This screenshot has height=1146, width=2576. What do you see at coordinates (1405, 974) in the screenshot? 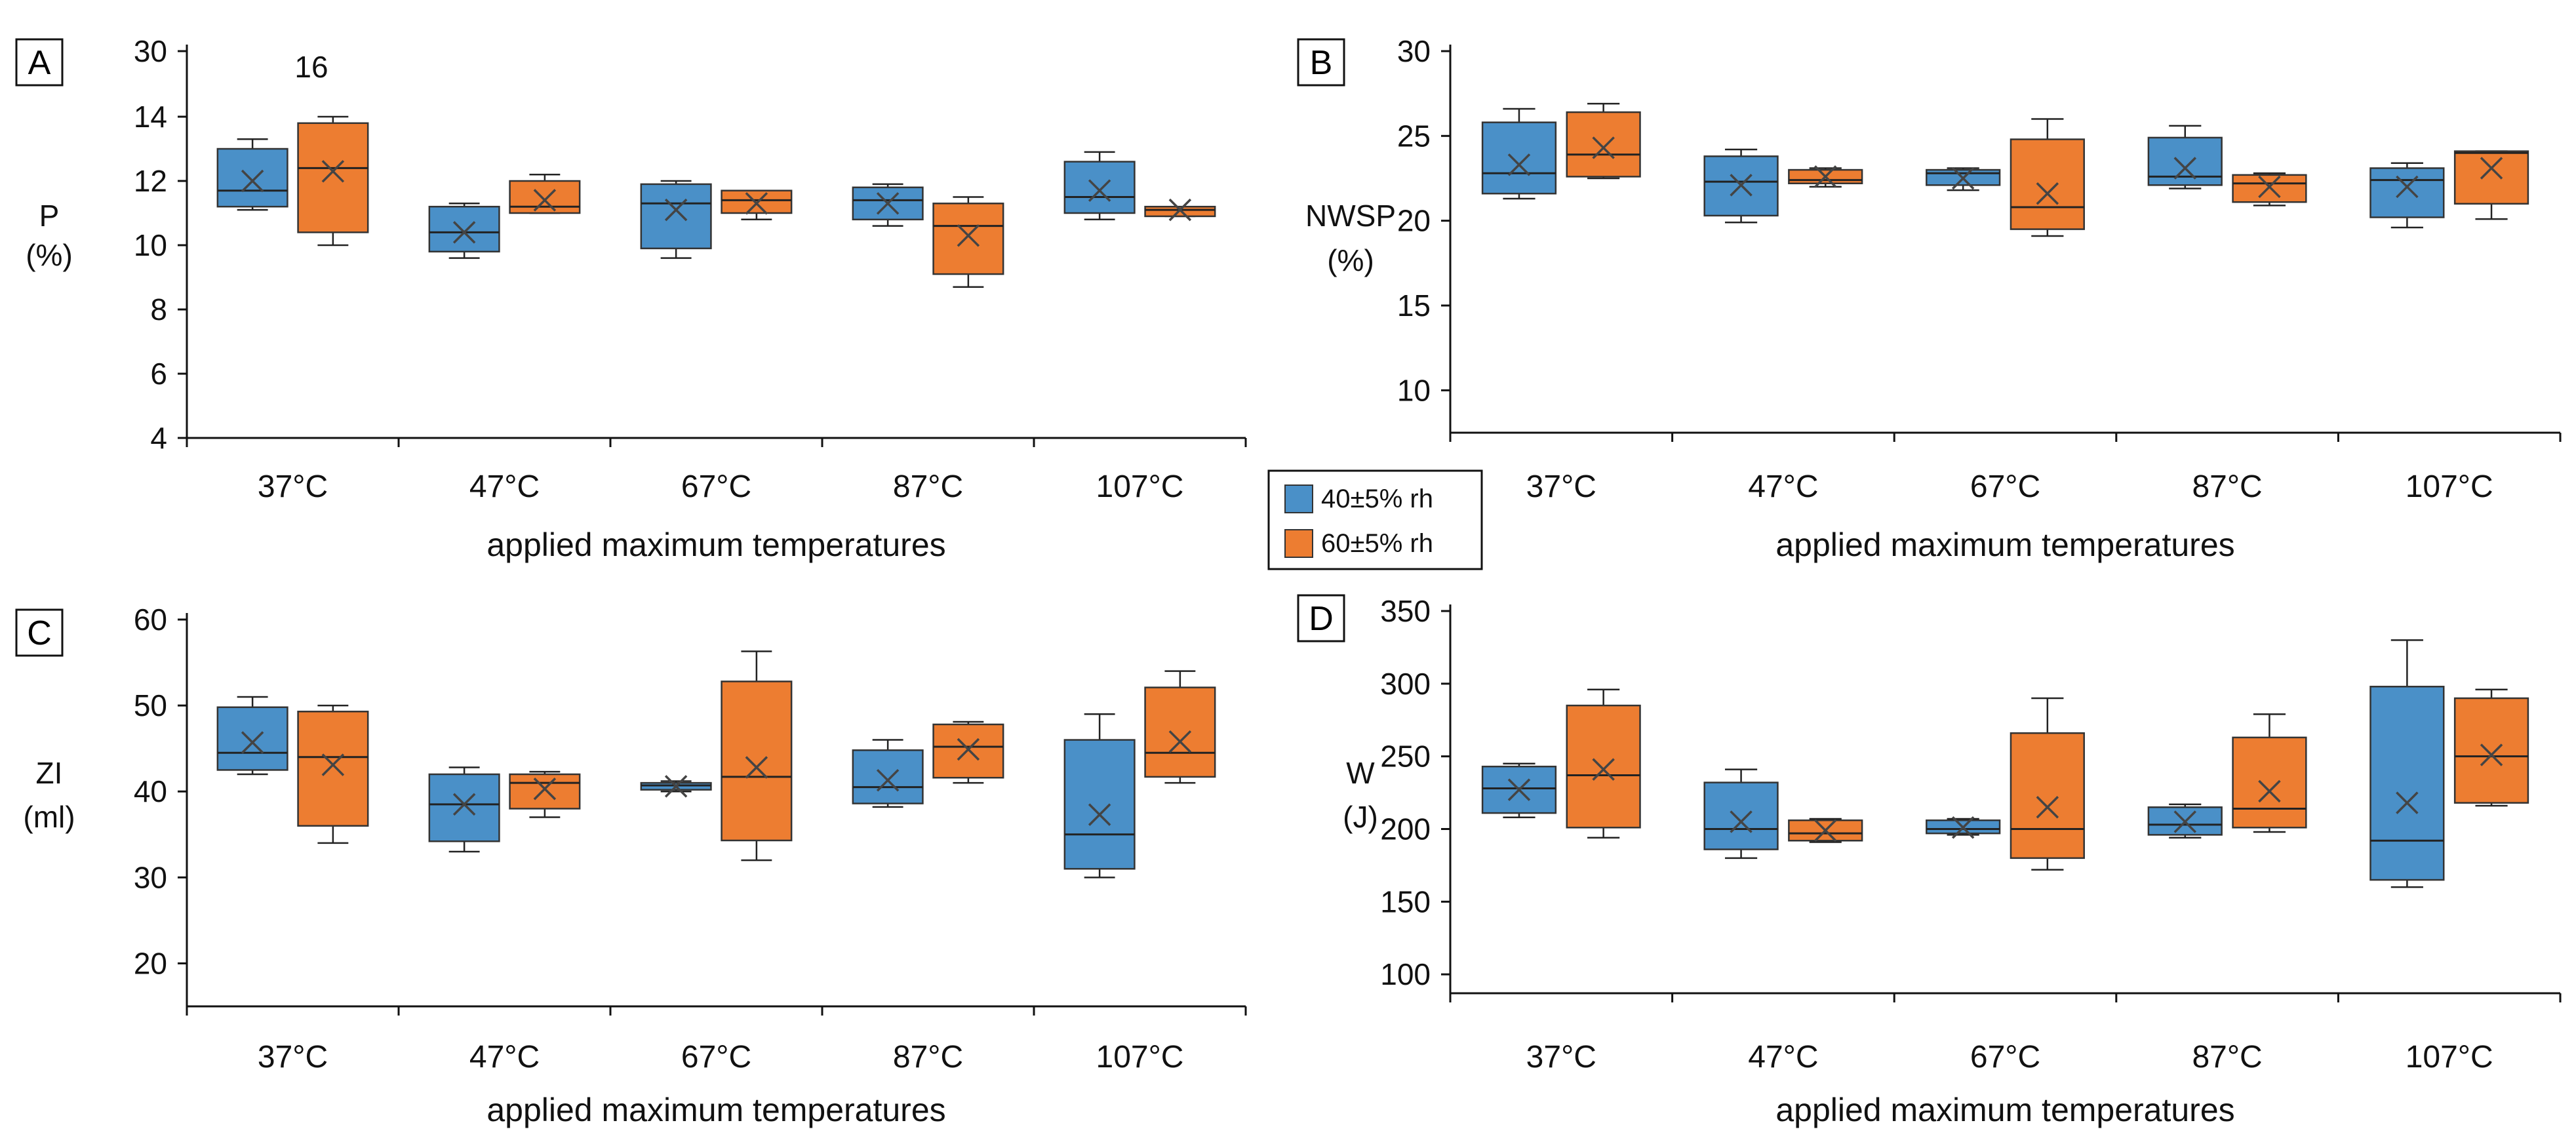
I see `y-tick-label: 100` at bounding box center [1405, 974].